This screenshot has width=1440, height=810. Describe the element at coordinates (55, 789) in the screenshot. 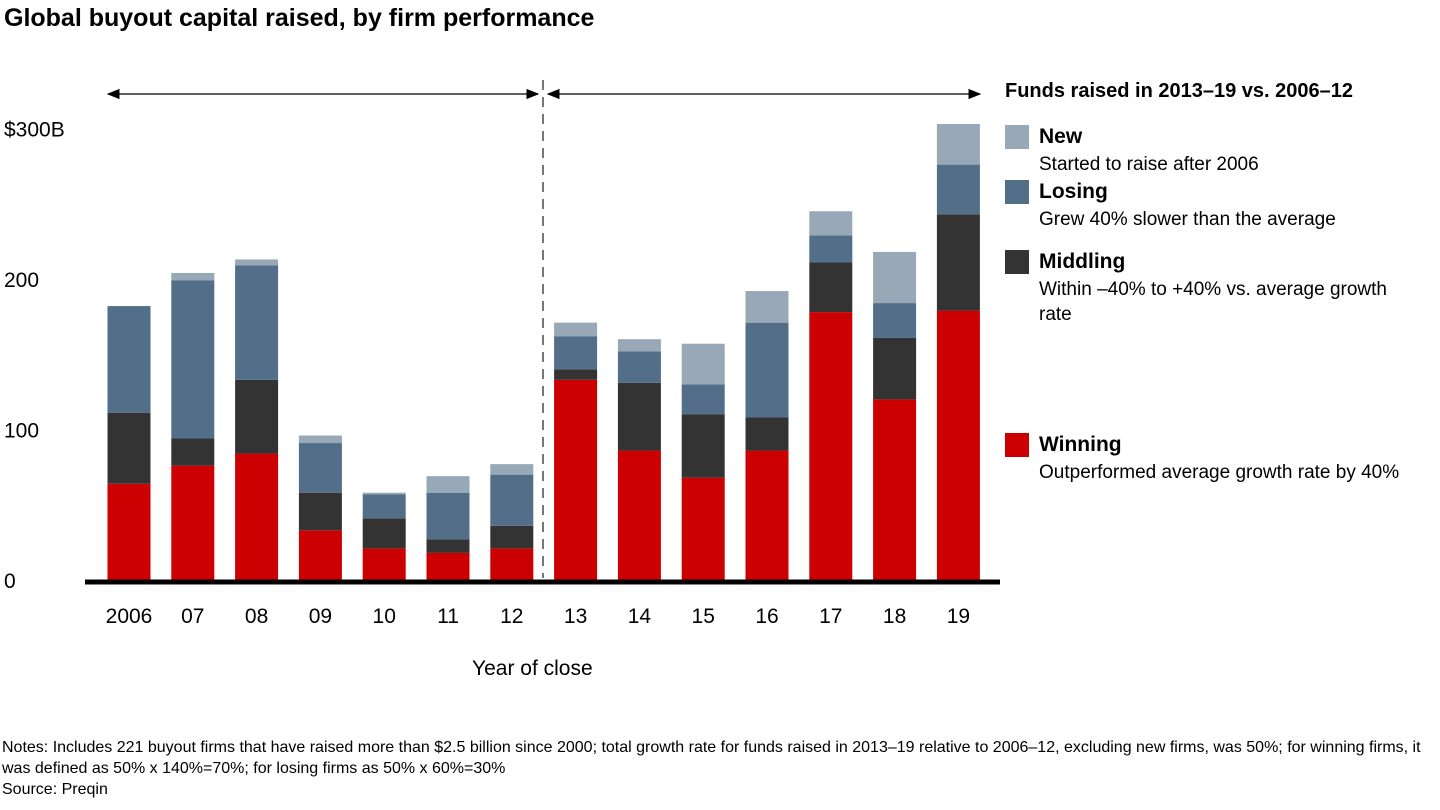

I see `source-text: Source: Preqin` at that location.